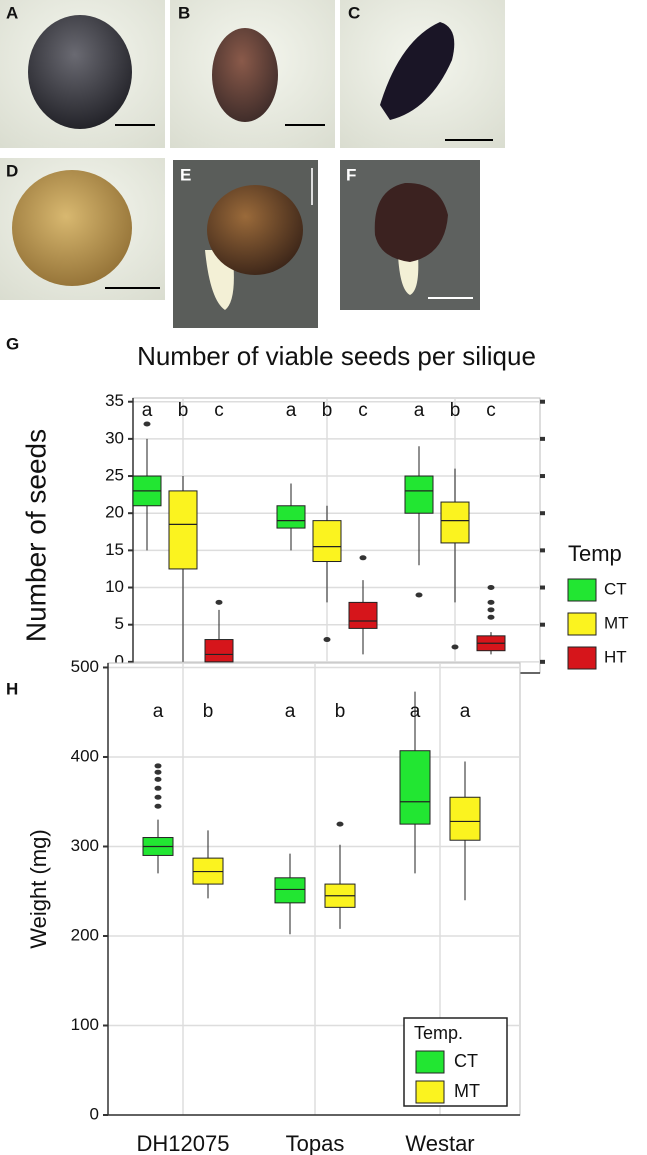 This screenshot has height=1155, width=647. I want to click on panel-label: C, so click(354, 12).